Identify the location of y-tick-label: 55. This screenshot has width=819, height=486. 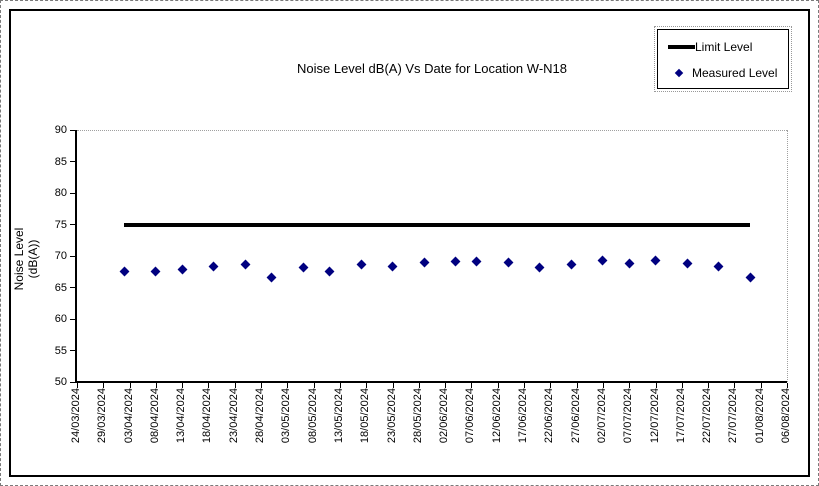
(60, 350).